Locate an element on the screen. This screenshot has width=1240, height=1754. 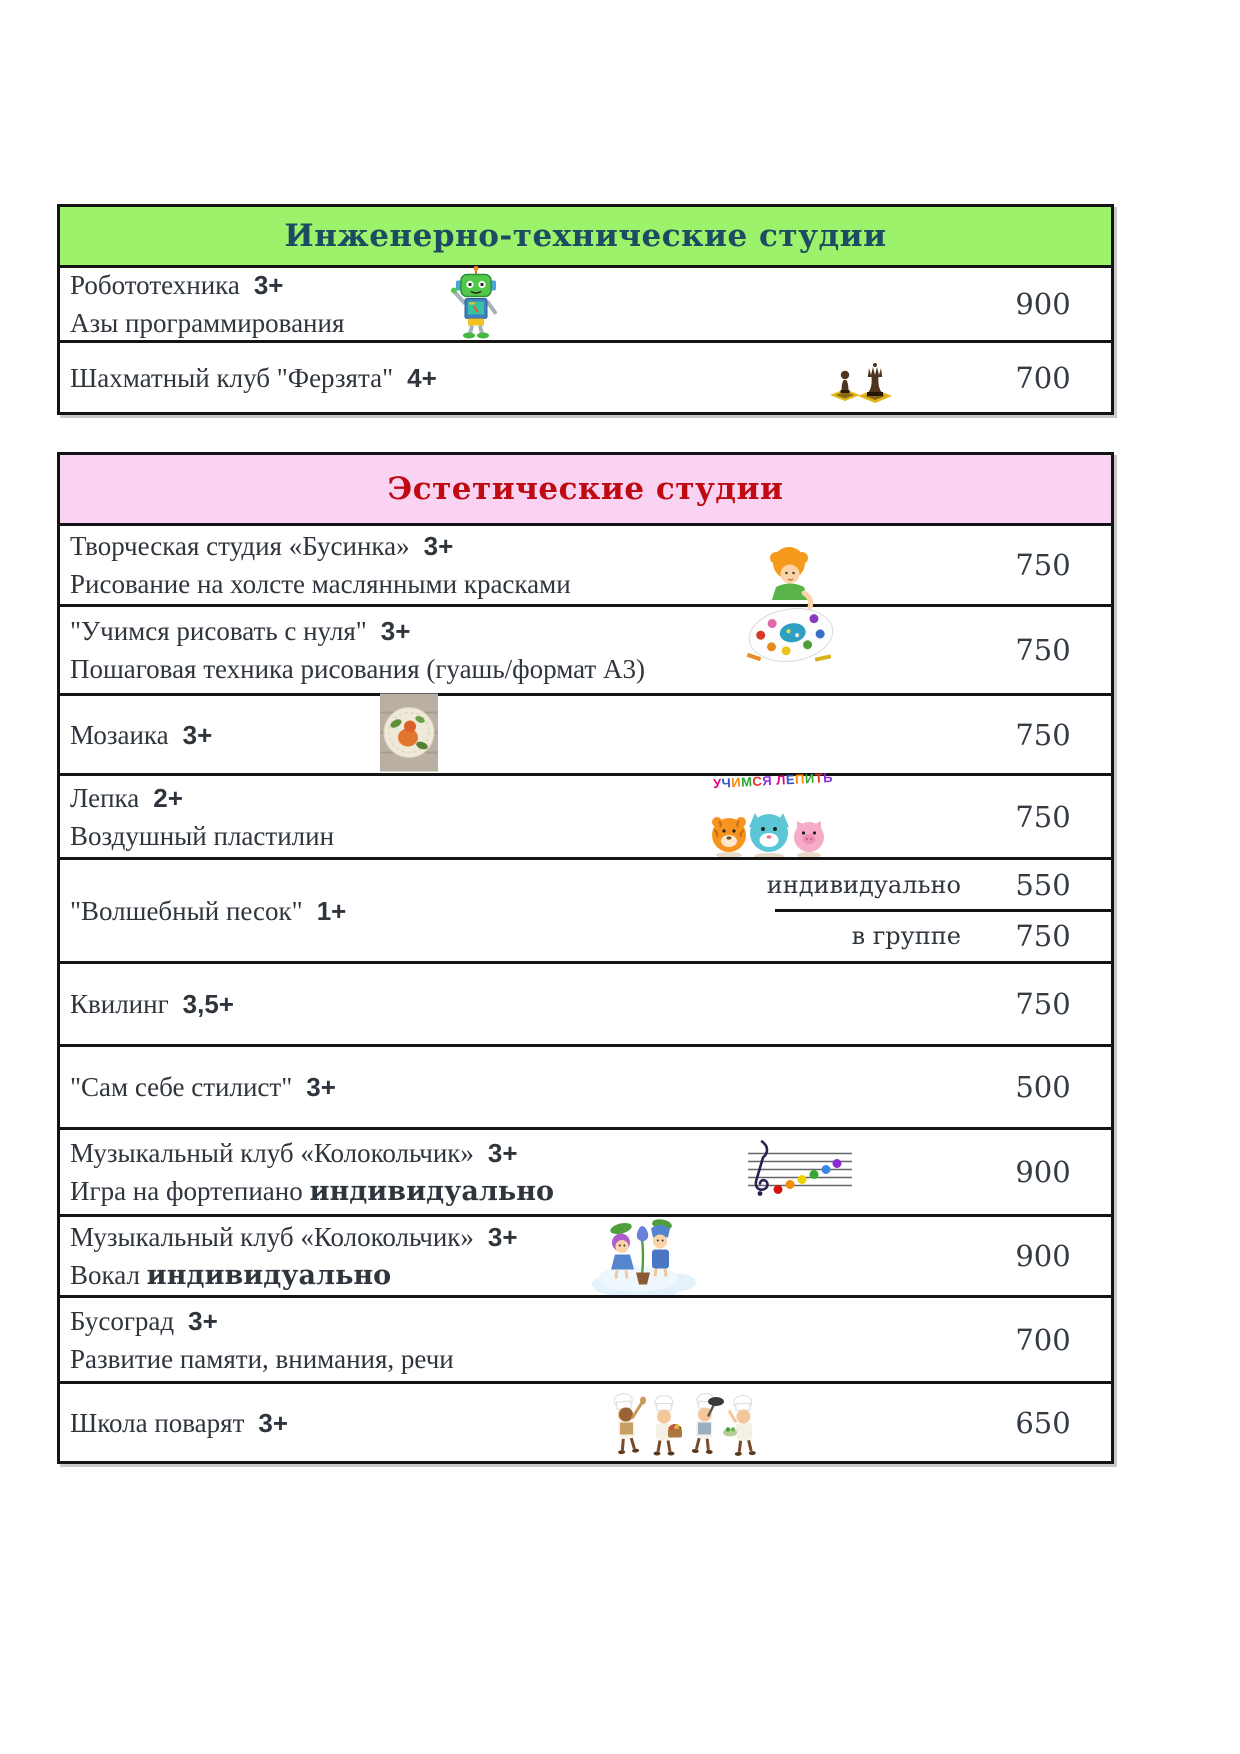
studio-title: Мозаика is located at coordinates (119, 734).